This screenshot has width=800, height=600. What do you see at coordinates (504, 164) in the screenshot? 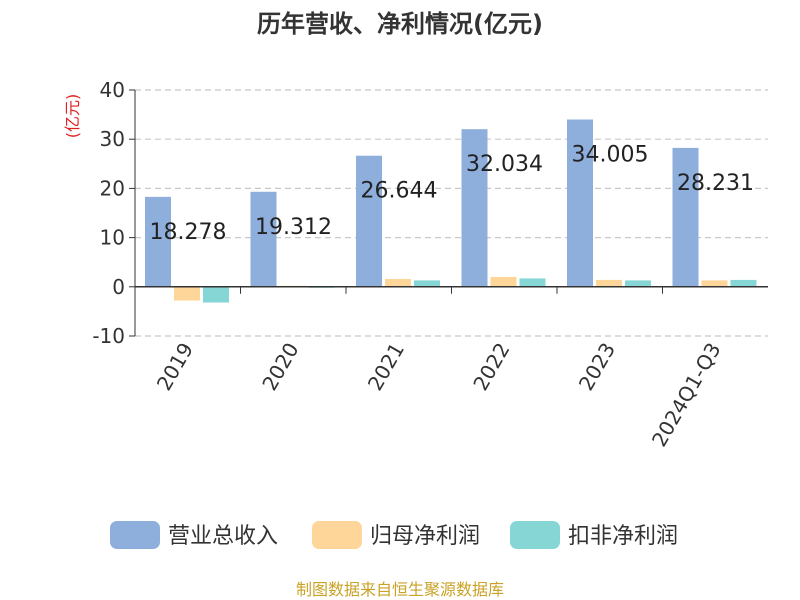
I see `data-label: 32.034` at bounding box center [504, 164].